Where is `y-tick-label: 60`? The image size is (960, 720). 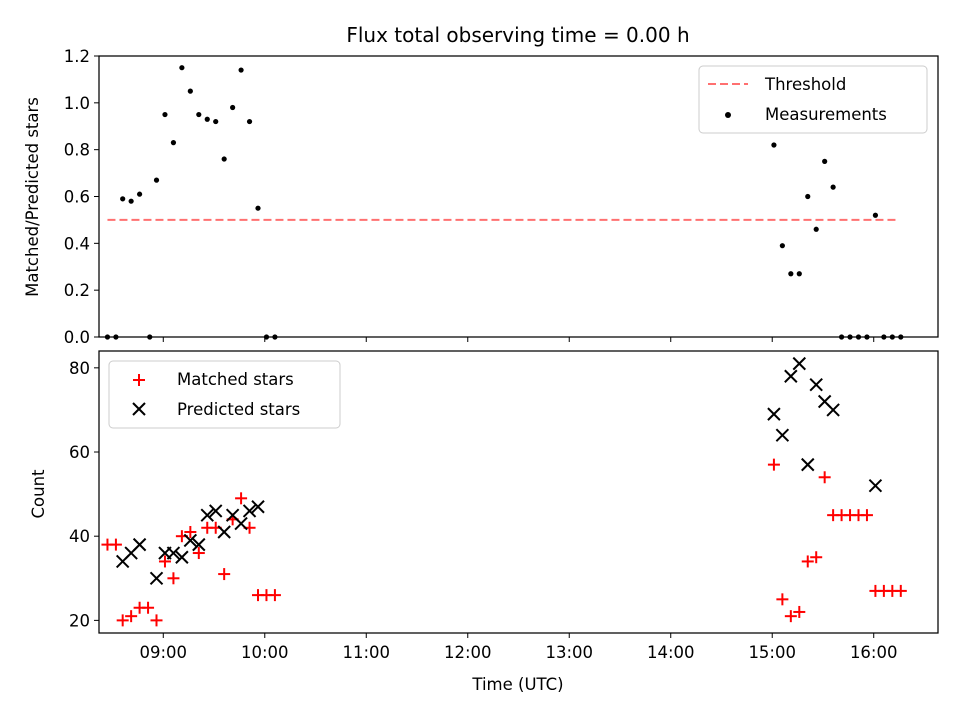 y-tick-label: 60 is located at coordinates (79, 452).